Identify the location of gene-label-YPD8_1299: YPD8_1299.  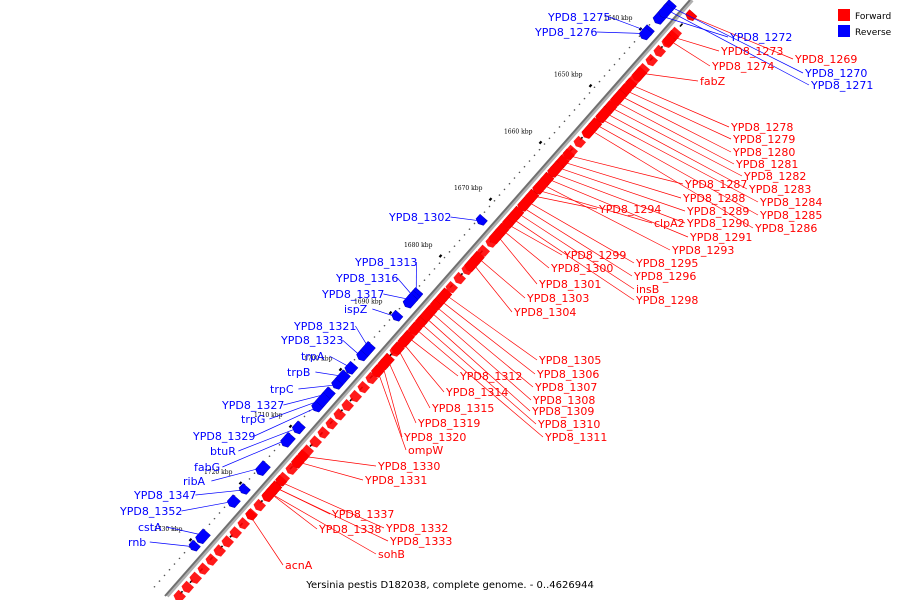
(594, 255).